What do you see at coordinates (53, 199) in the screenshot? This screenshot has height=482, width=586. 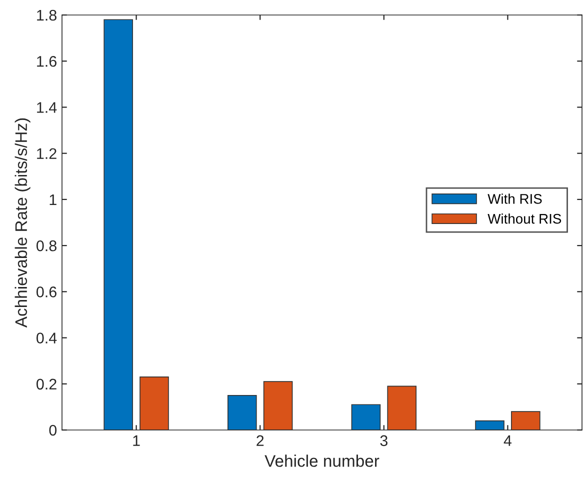 I see `y-tick-label: 1` at bounding box center [53, 199].